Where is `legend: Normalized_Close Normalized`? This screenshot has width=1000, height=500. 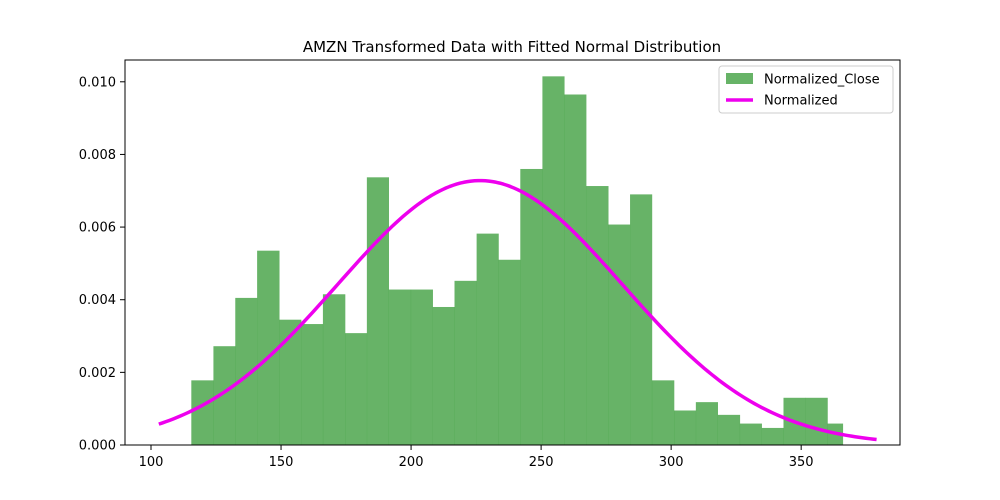 legend: Normalized_Close Normalized is located at coordinates (806, 89).